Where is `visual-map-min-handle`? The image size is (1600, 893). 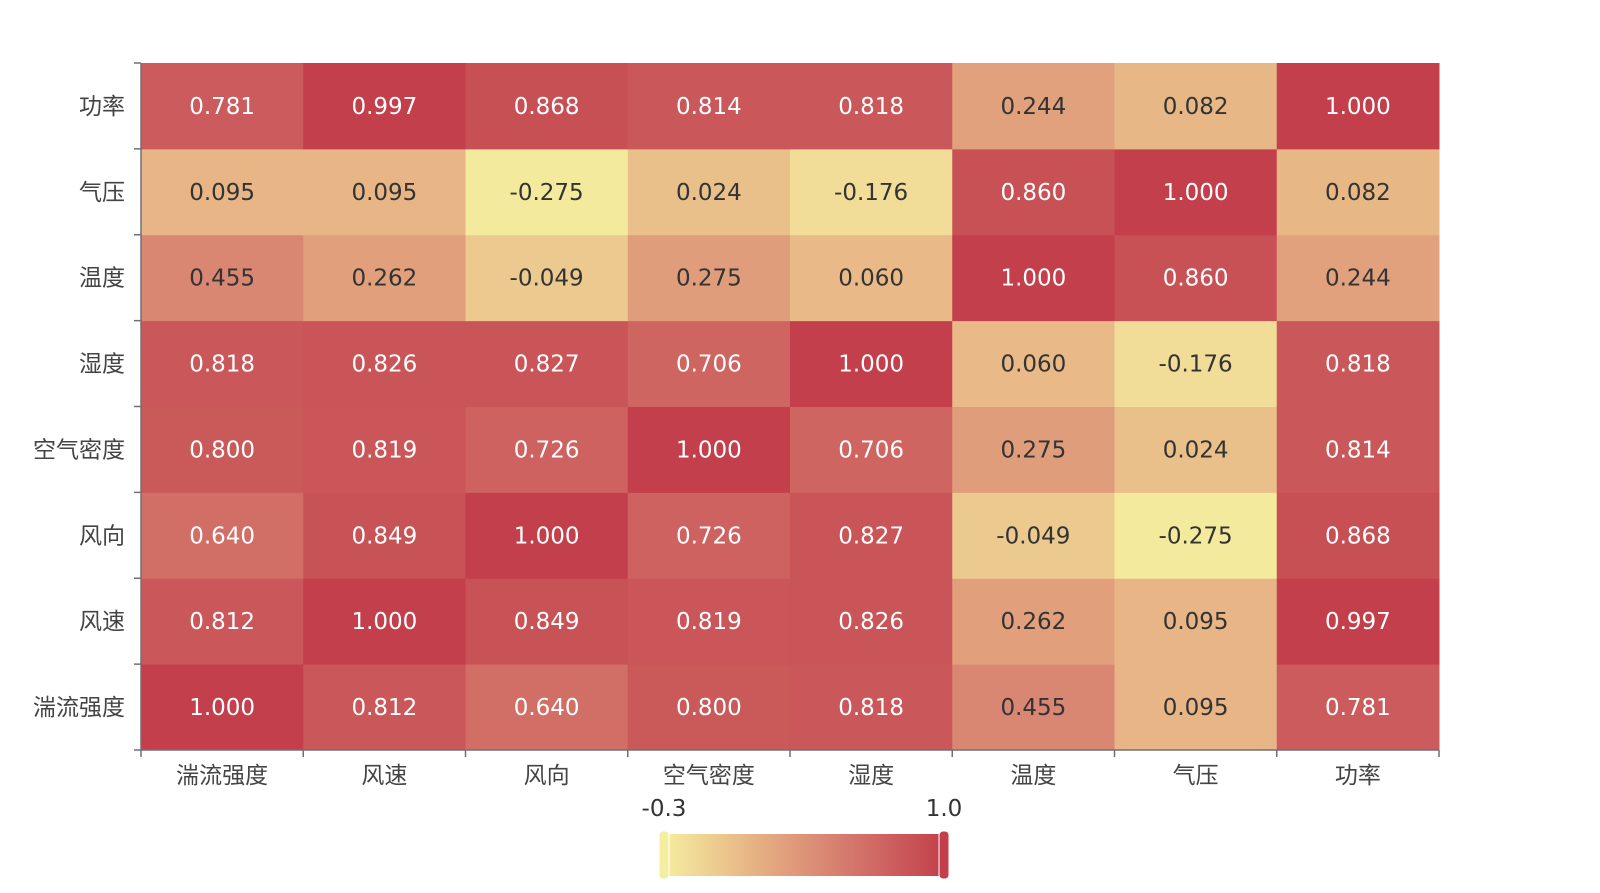
visual-map-min-handle is located at coordinates (664, 855).